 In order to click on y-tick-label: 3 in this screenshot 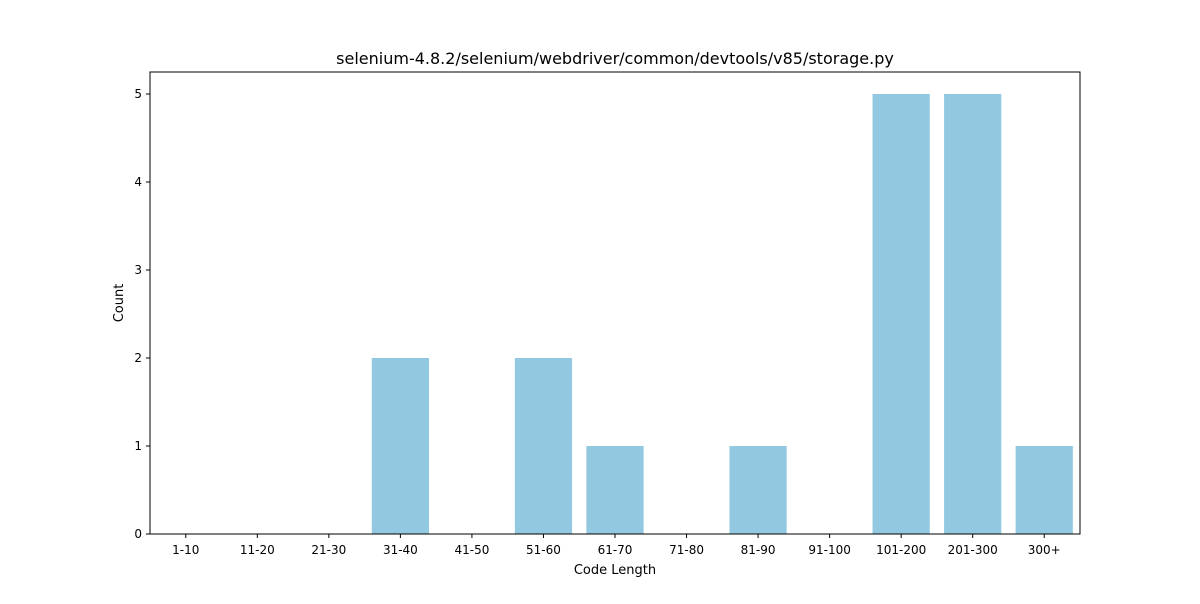, I will do `click(138, 270)`.